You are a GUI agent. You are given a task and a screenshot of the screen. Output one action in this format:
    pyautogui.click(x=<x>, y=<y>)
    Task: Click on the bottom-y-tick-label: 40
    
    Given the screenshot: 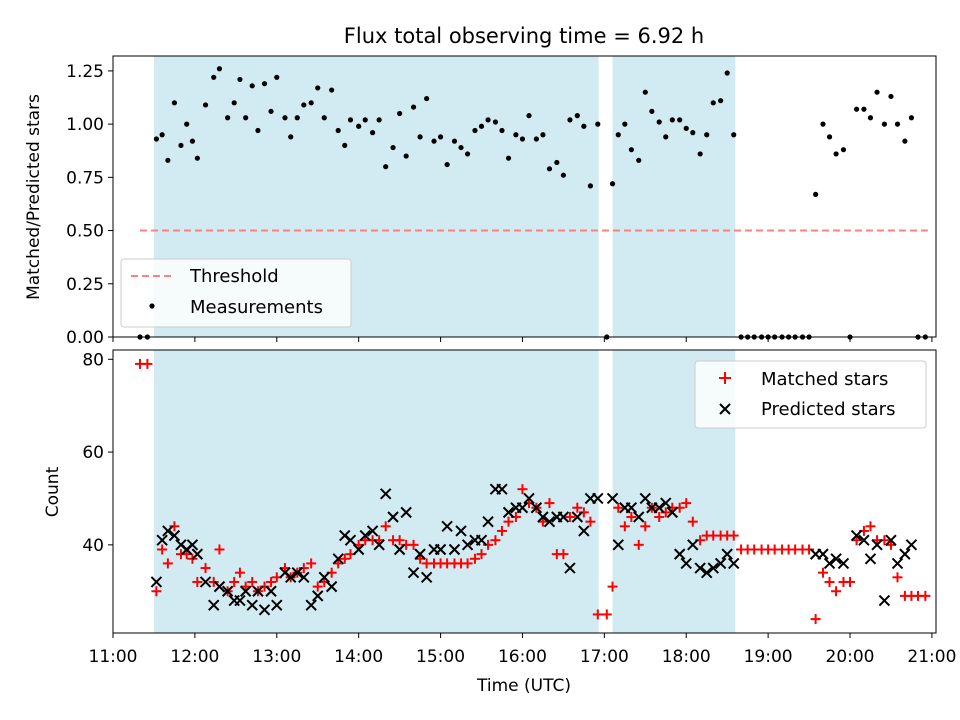 What is the action you would take?
    pyautogui.click(x=93, y=546)
    